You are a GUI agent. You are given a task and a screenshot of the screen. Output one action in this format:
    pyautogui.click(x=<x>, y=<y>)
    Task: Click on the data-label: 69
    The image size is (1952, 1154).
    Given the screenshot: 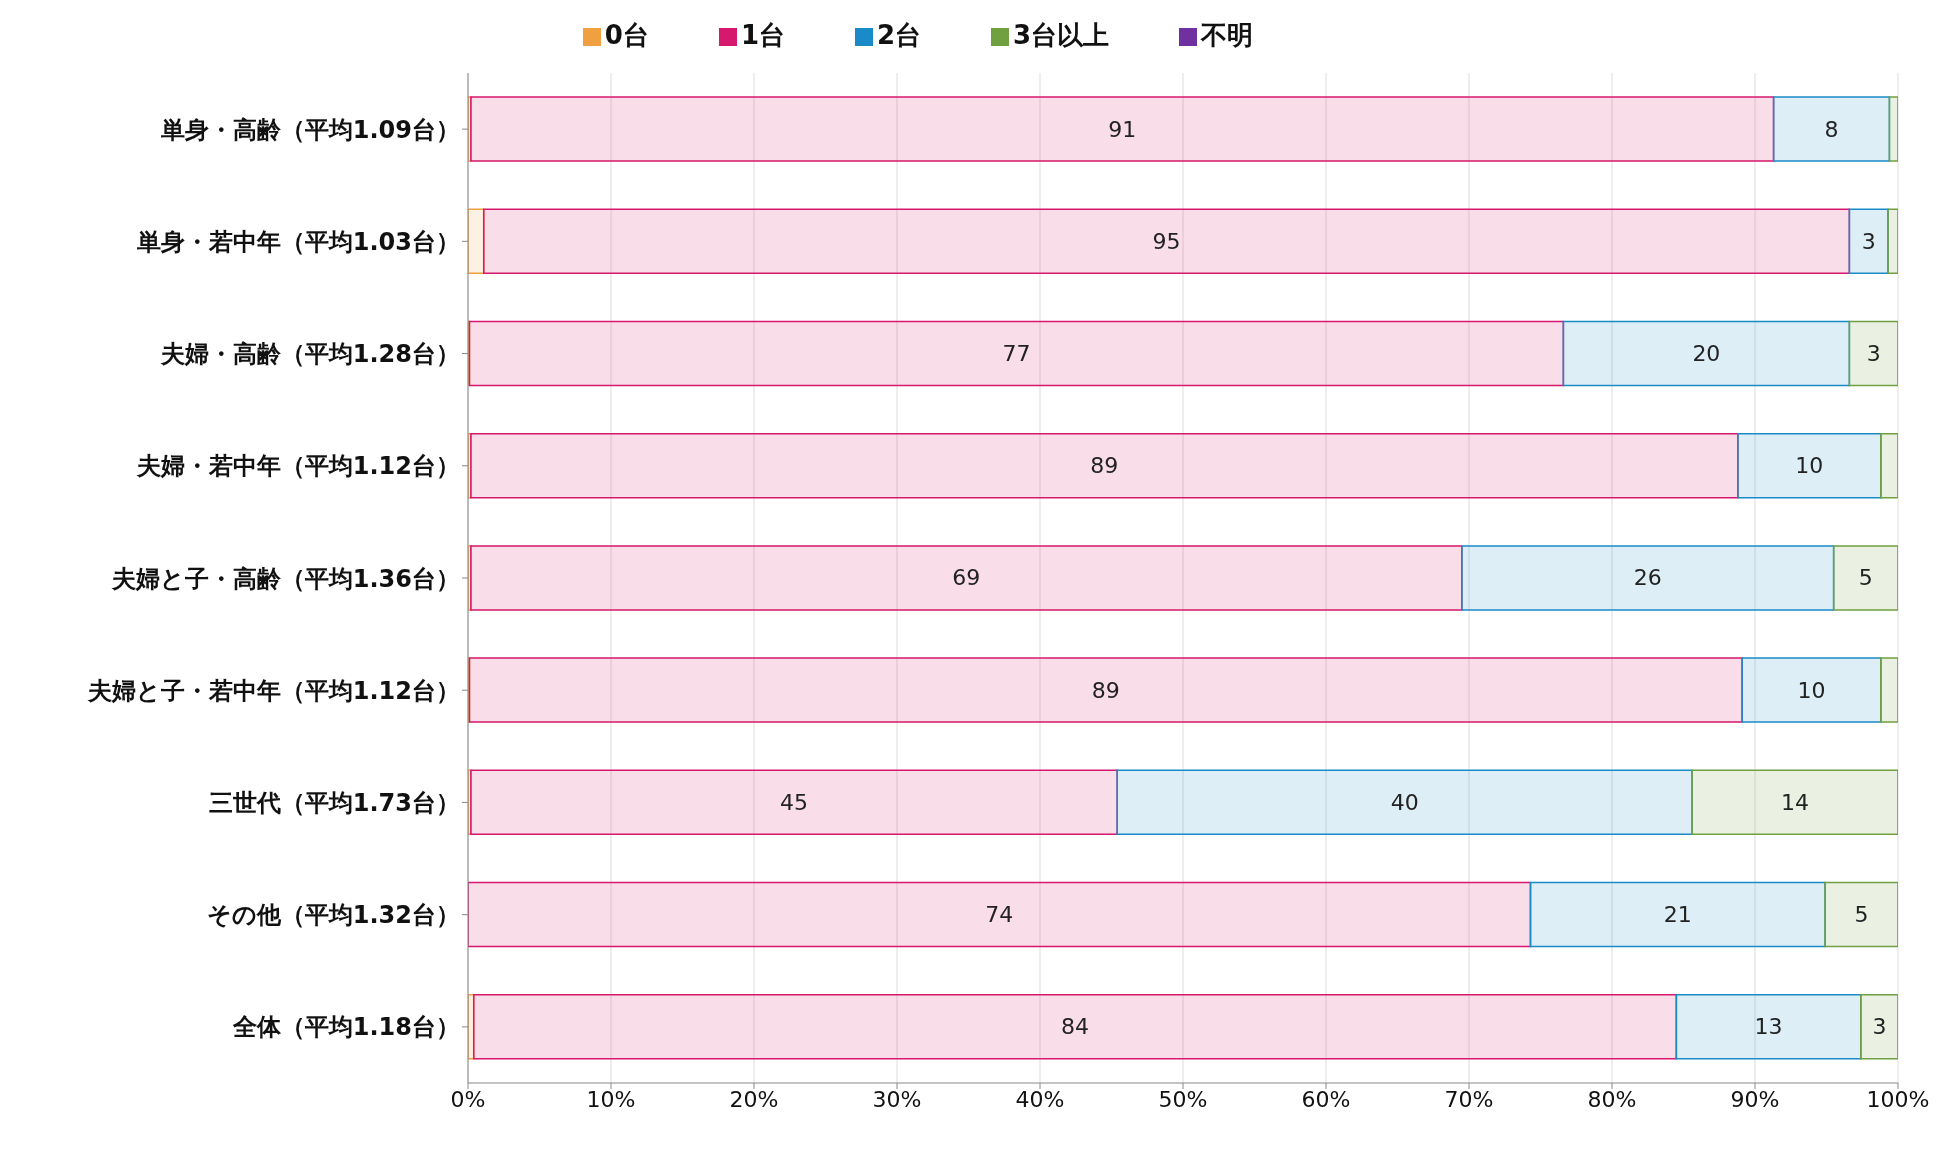 What is the action you would take?
    pyautogui.click(x=966, y=578)
    